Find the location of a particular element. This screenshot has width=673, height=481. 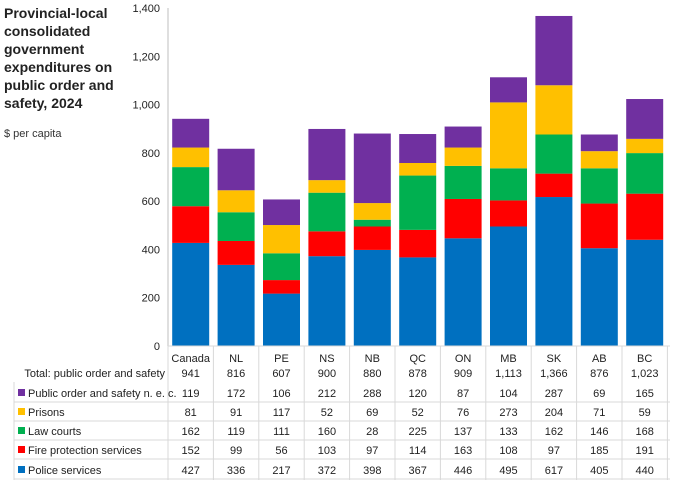

data-value: 617 is located at coordinates (554, 471).